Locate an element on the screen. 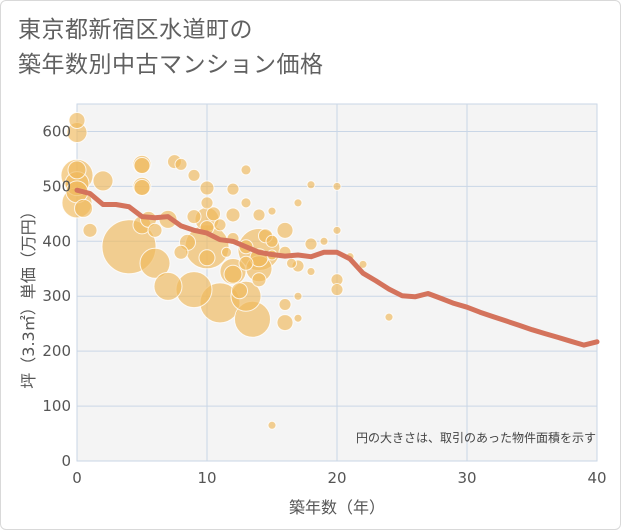  x-tick-label: 10 is located at coordinates (206, 478).